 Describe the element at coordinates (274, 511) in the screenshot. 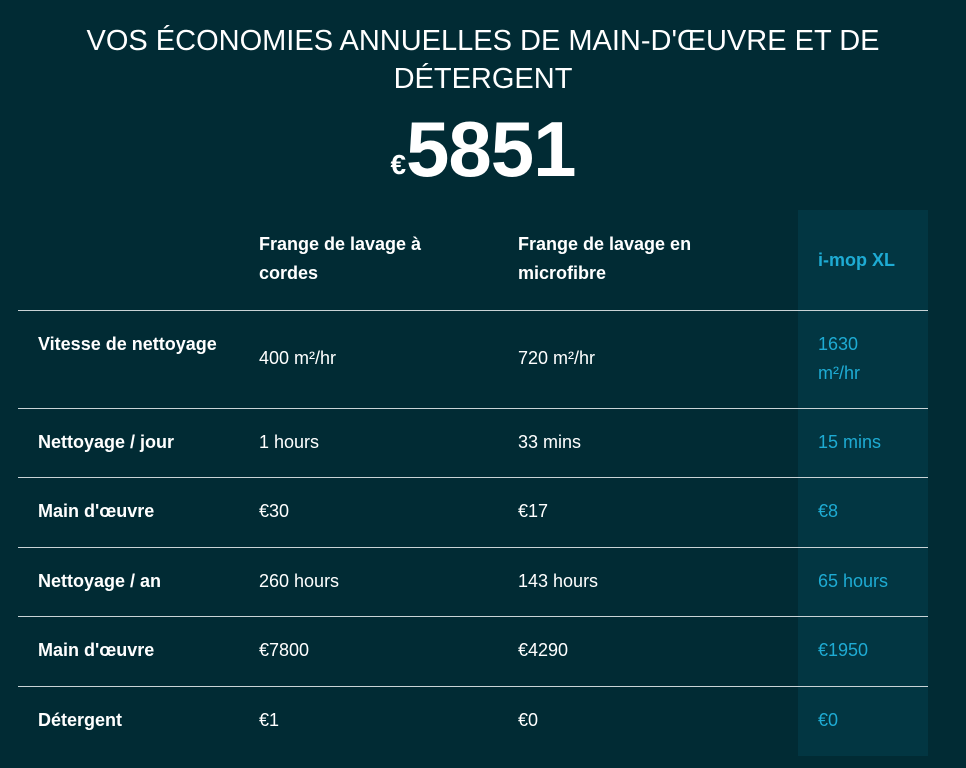

I see `cell-strings-labour-daily: €30` at that location.